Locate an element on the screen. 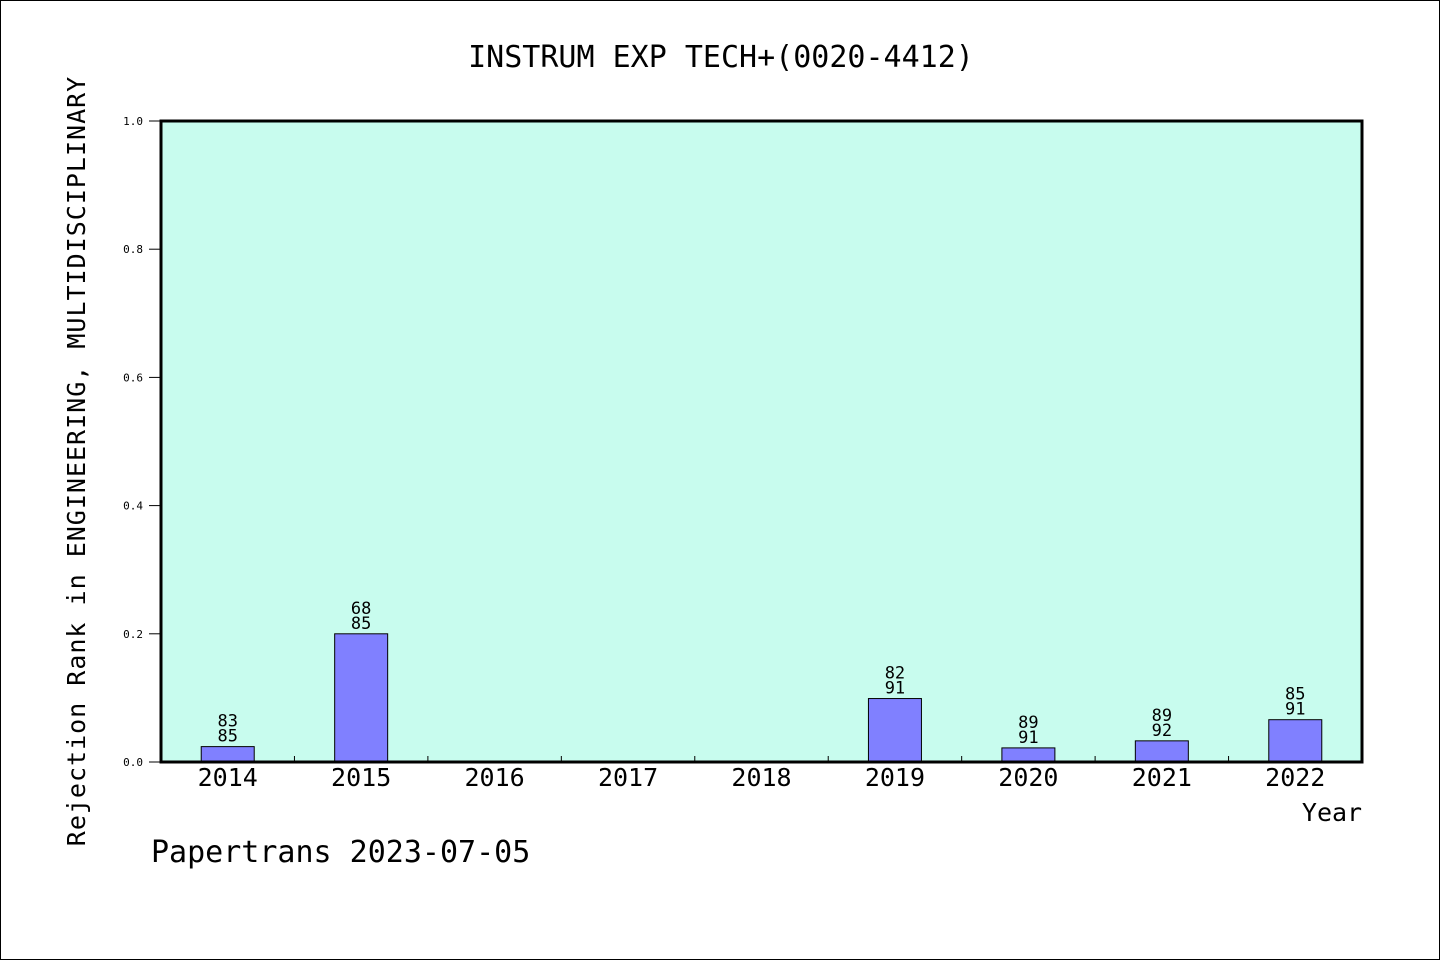  bar-label-rank-2020: 89 is located at coordinates (1028, 723).